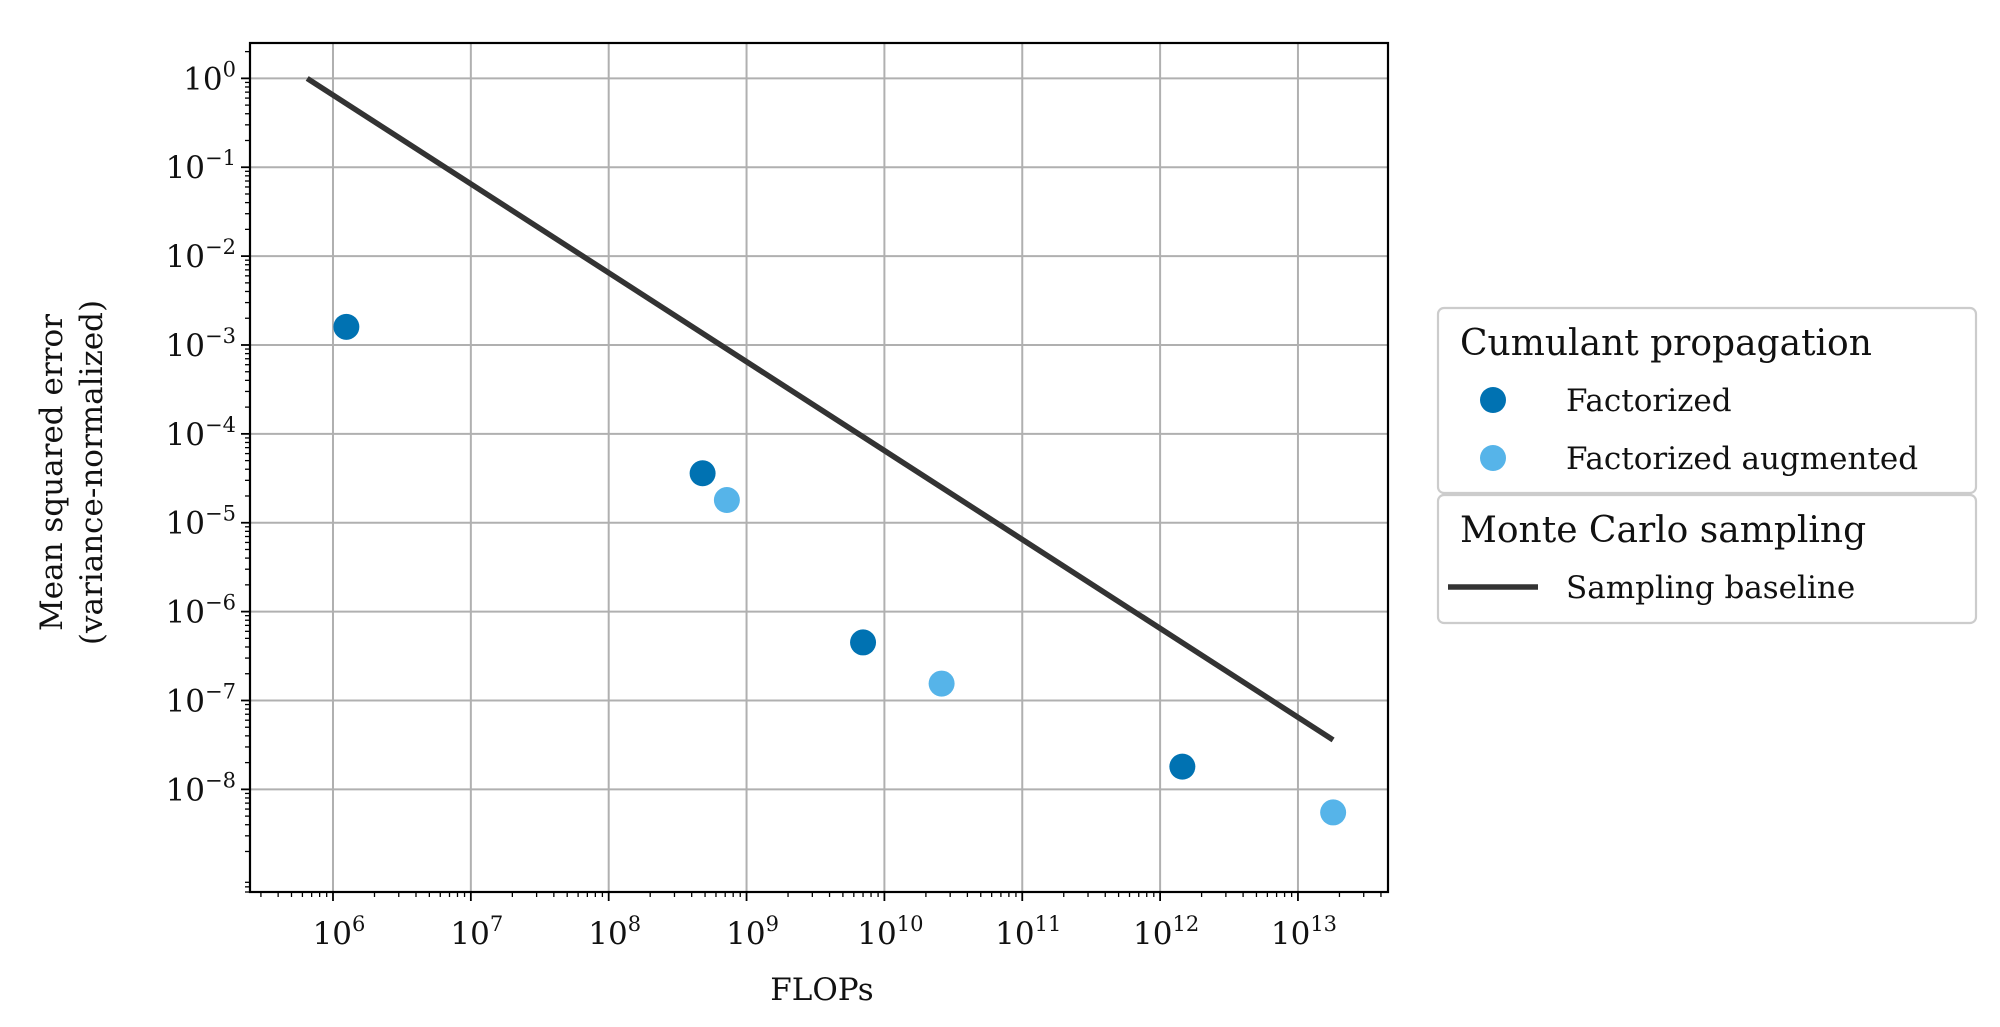  I want to click on legend-entry-label: Factorized, so click(1649, 401).